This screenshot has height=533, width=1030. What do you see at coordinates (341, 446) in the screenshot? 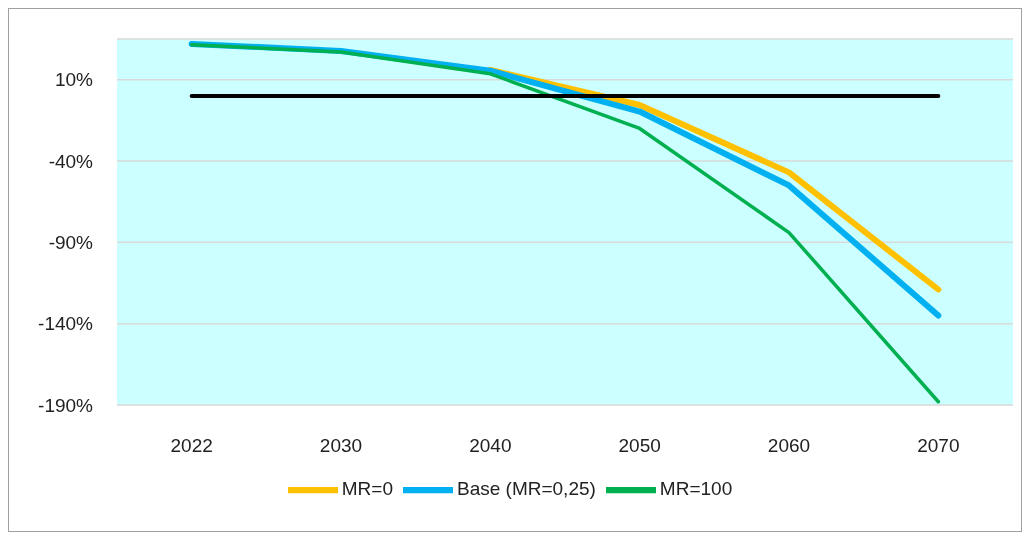
I see `x-tick-label: 2030` at bounding box center [341, 446].